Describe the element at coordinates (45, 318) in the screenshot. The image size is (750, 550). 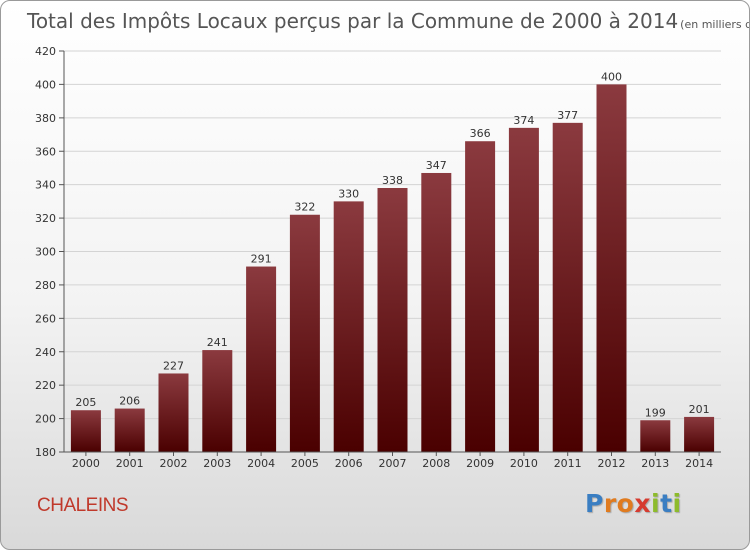
I see `y-tick-label: 260` at that location.